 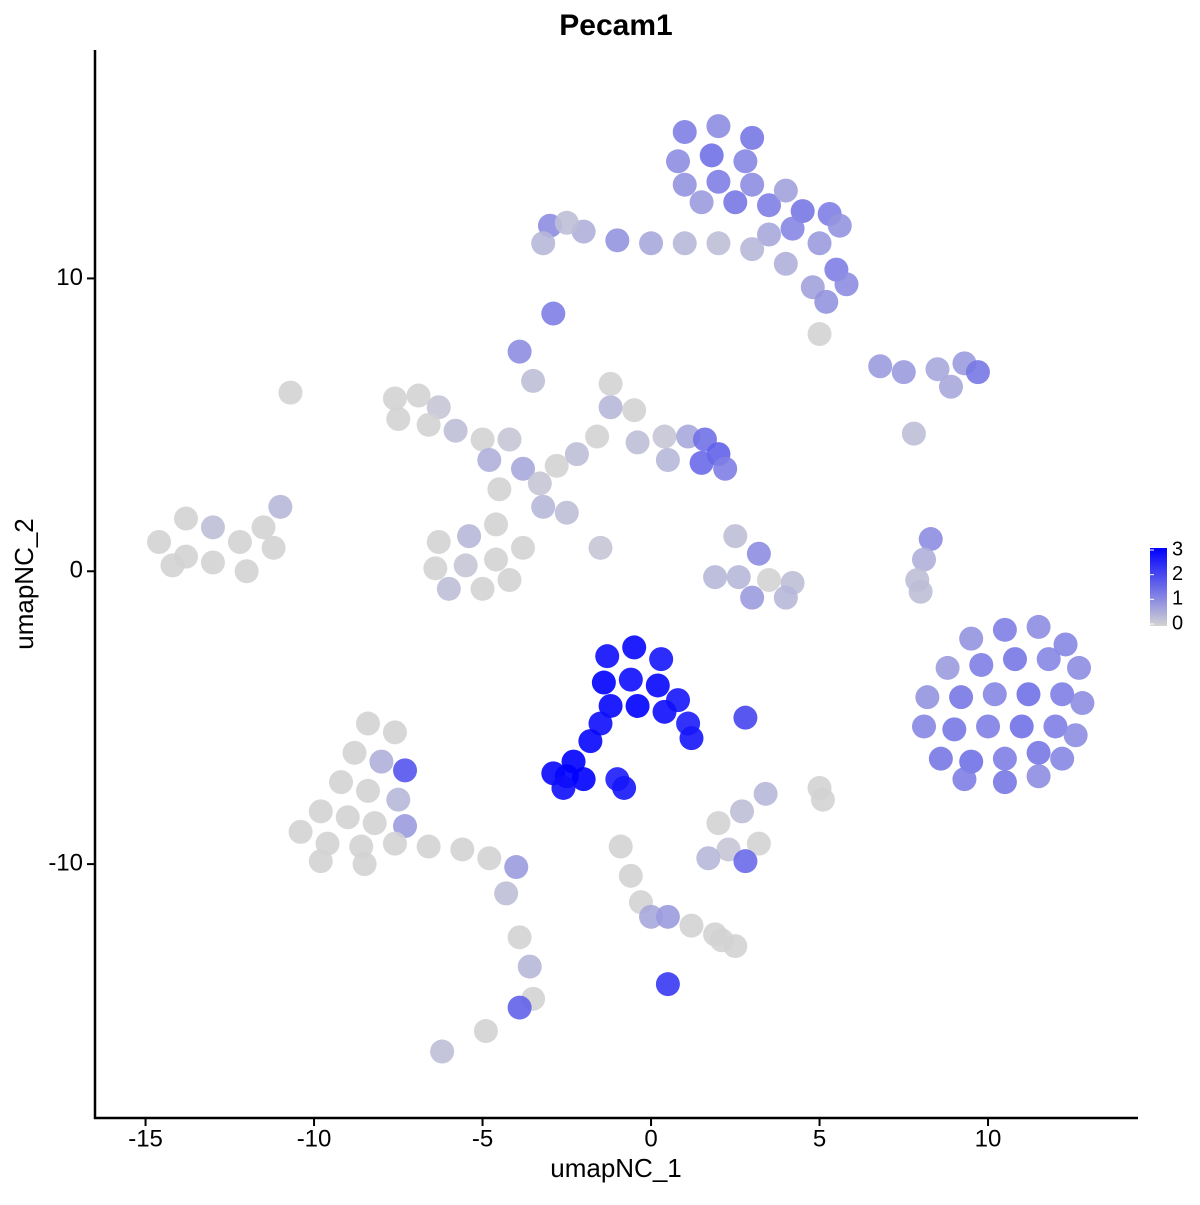 I want to click on y-axis-title: umapNC_2, so click(x=24, y=584).